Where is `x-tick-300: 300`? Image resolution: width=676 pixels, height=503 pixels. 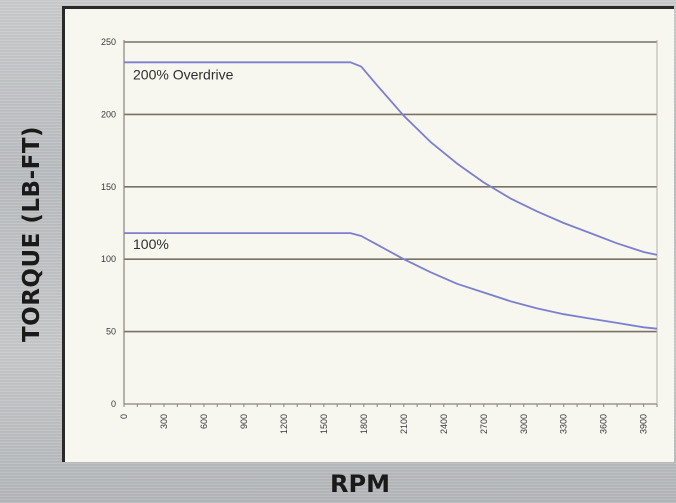
x-tick-300: 300 is located at coordinates (164, 421).